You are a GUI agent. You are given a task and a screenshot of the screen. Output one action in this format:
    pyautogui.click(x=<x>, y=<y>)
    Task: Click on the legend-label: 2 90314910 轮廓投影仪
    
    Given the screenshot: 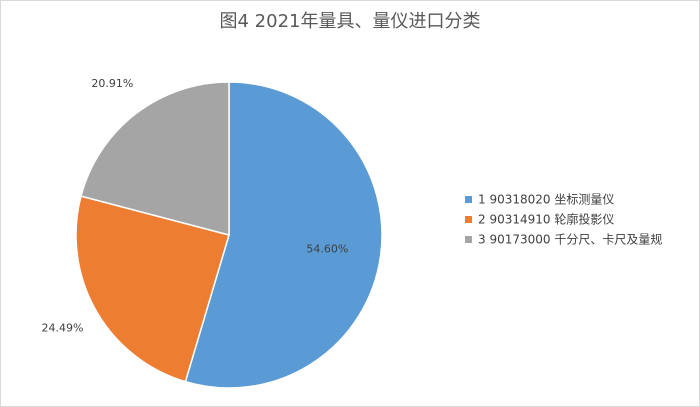 What is the action you would take?
    pyautogui.click(x=546, y=219)
    